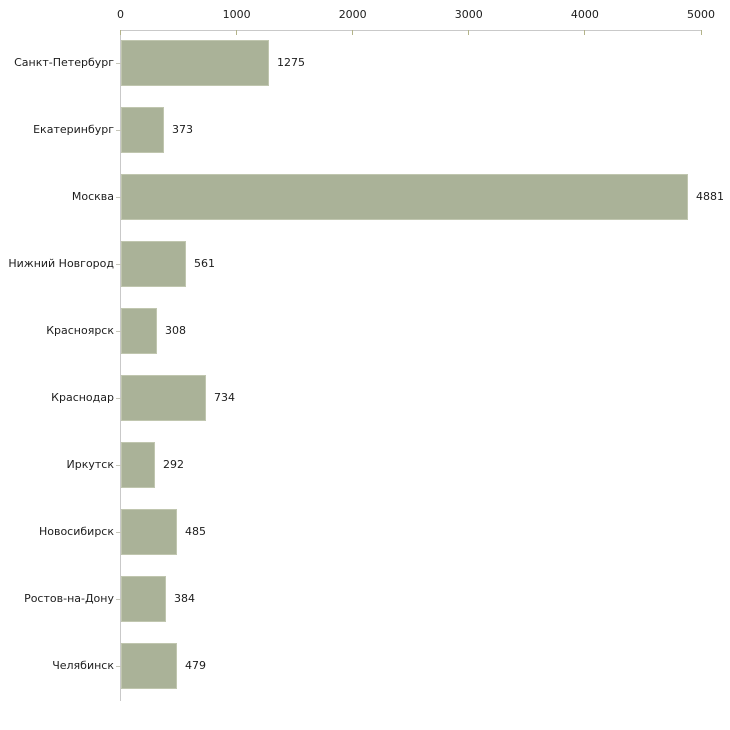  What do you see at coordinates (468, 14) in the screenshot?
I see `x-axis-tick-label: 3000` at bounding box center [468, 14].